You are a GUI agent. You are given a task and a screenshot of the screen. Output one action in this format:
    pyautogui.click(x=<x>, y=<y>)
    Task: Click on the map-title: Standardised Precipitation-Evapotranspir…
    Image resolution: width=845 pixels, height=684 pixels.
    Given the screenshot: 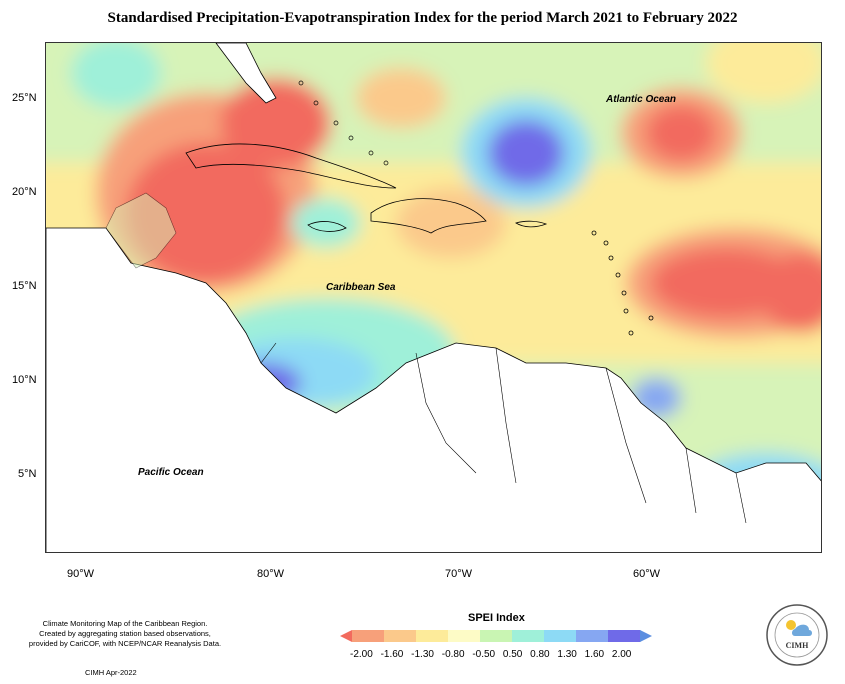 What is the action you would take?
    pyautogui.click(x=422, y=18)
    